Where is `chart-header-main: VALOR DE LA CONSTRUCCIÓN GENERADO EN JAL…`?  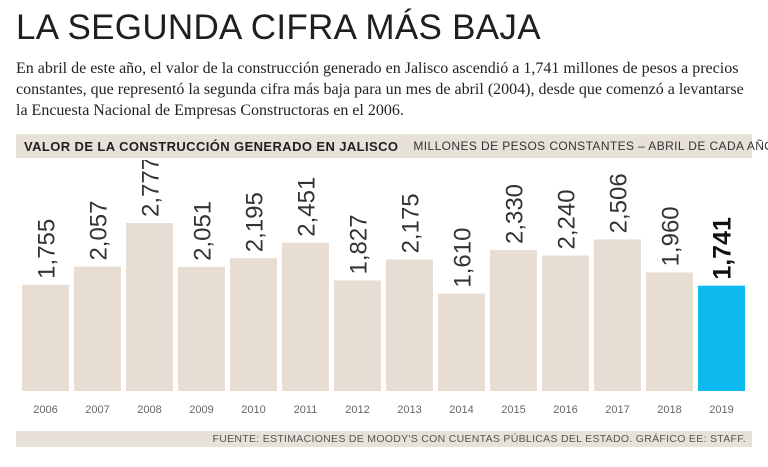
chart-header-main: VALOR DE LA CONSTRUCCIÓN GENERADO EN JAL… is located at coordinates (211, 146).